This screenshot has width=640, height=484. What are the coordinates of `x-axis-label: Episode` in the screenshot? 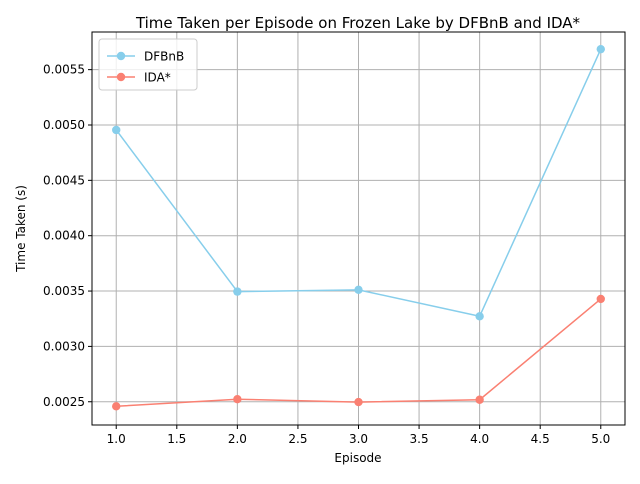 It's located at (357, 458).